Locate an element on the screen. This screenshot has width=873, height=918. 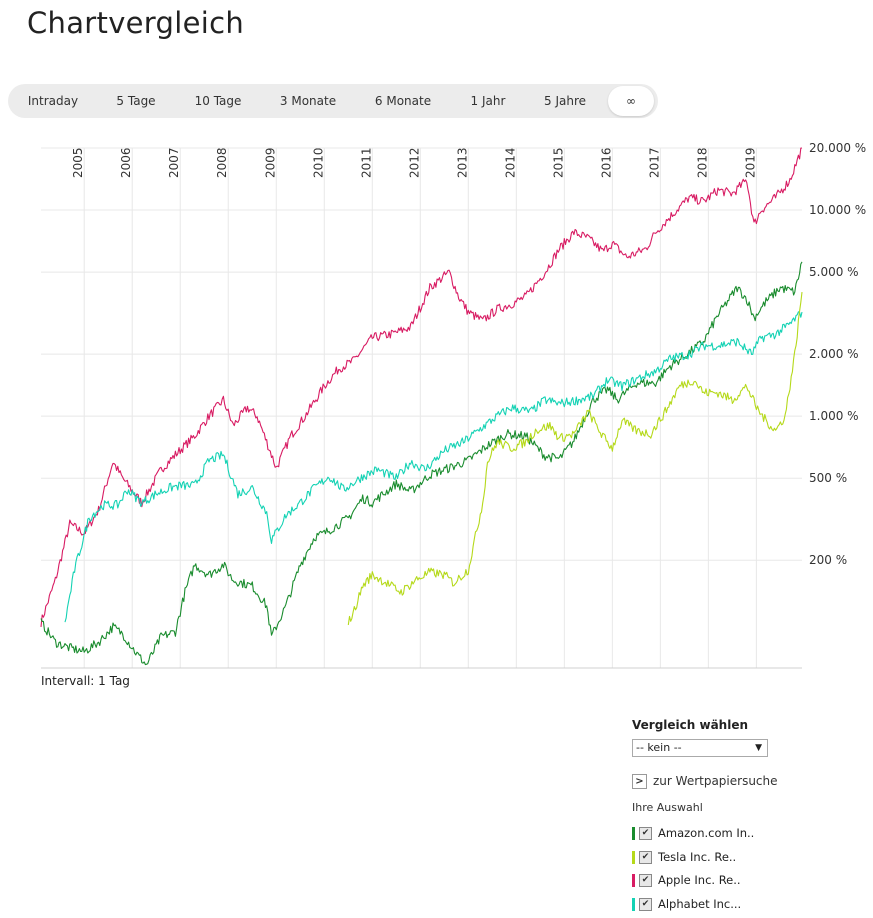
x-tick-label: 2012 is located at coordinates (414, 162).